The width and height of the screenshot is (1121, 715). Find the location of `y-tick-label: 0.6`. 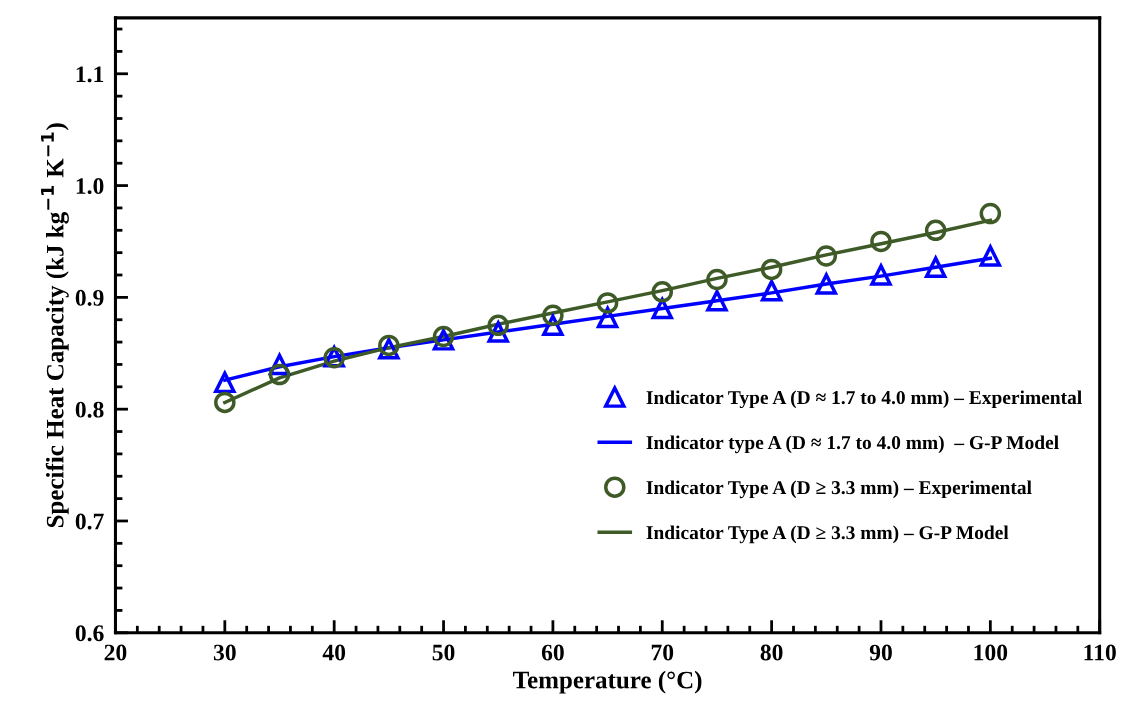

y-tick-label: 0.6 is located at coordinates (89, 633).